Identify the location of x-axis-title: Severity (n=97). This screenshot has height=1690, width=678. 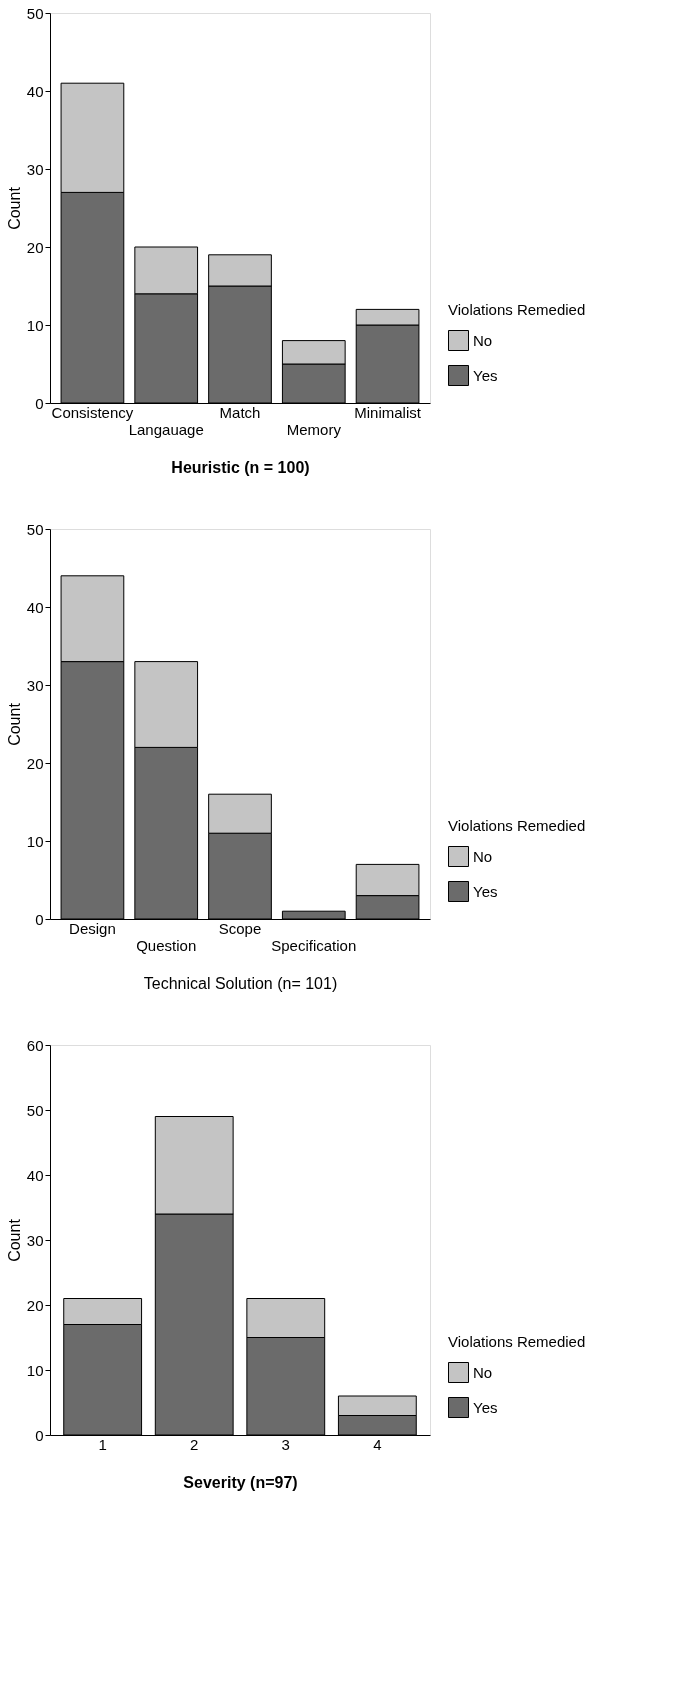
(240, 1482).